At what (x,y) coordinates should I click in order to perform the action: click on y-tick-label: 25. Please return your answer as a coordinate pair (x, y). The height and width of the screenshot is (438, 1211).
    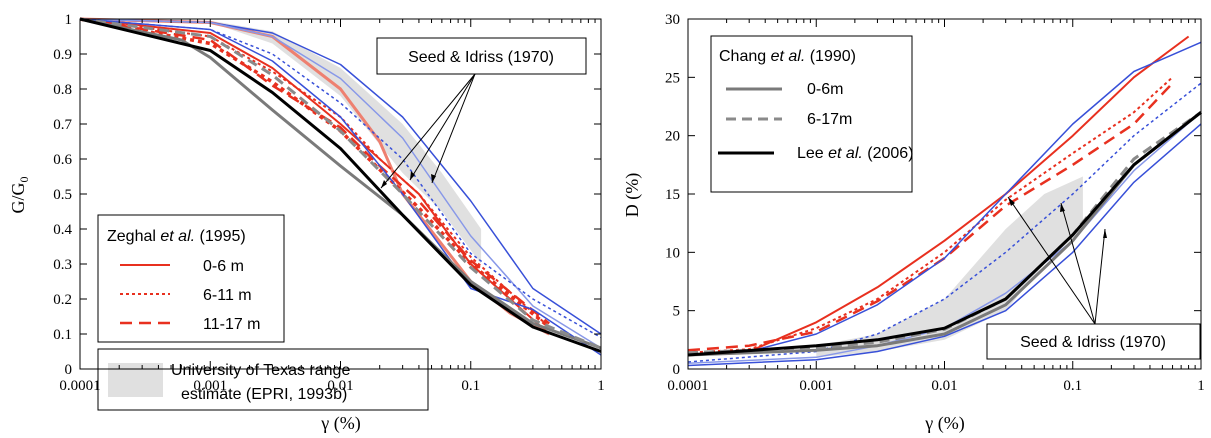
    Looking at the image, I should click on (672, 78).